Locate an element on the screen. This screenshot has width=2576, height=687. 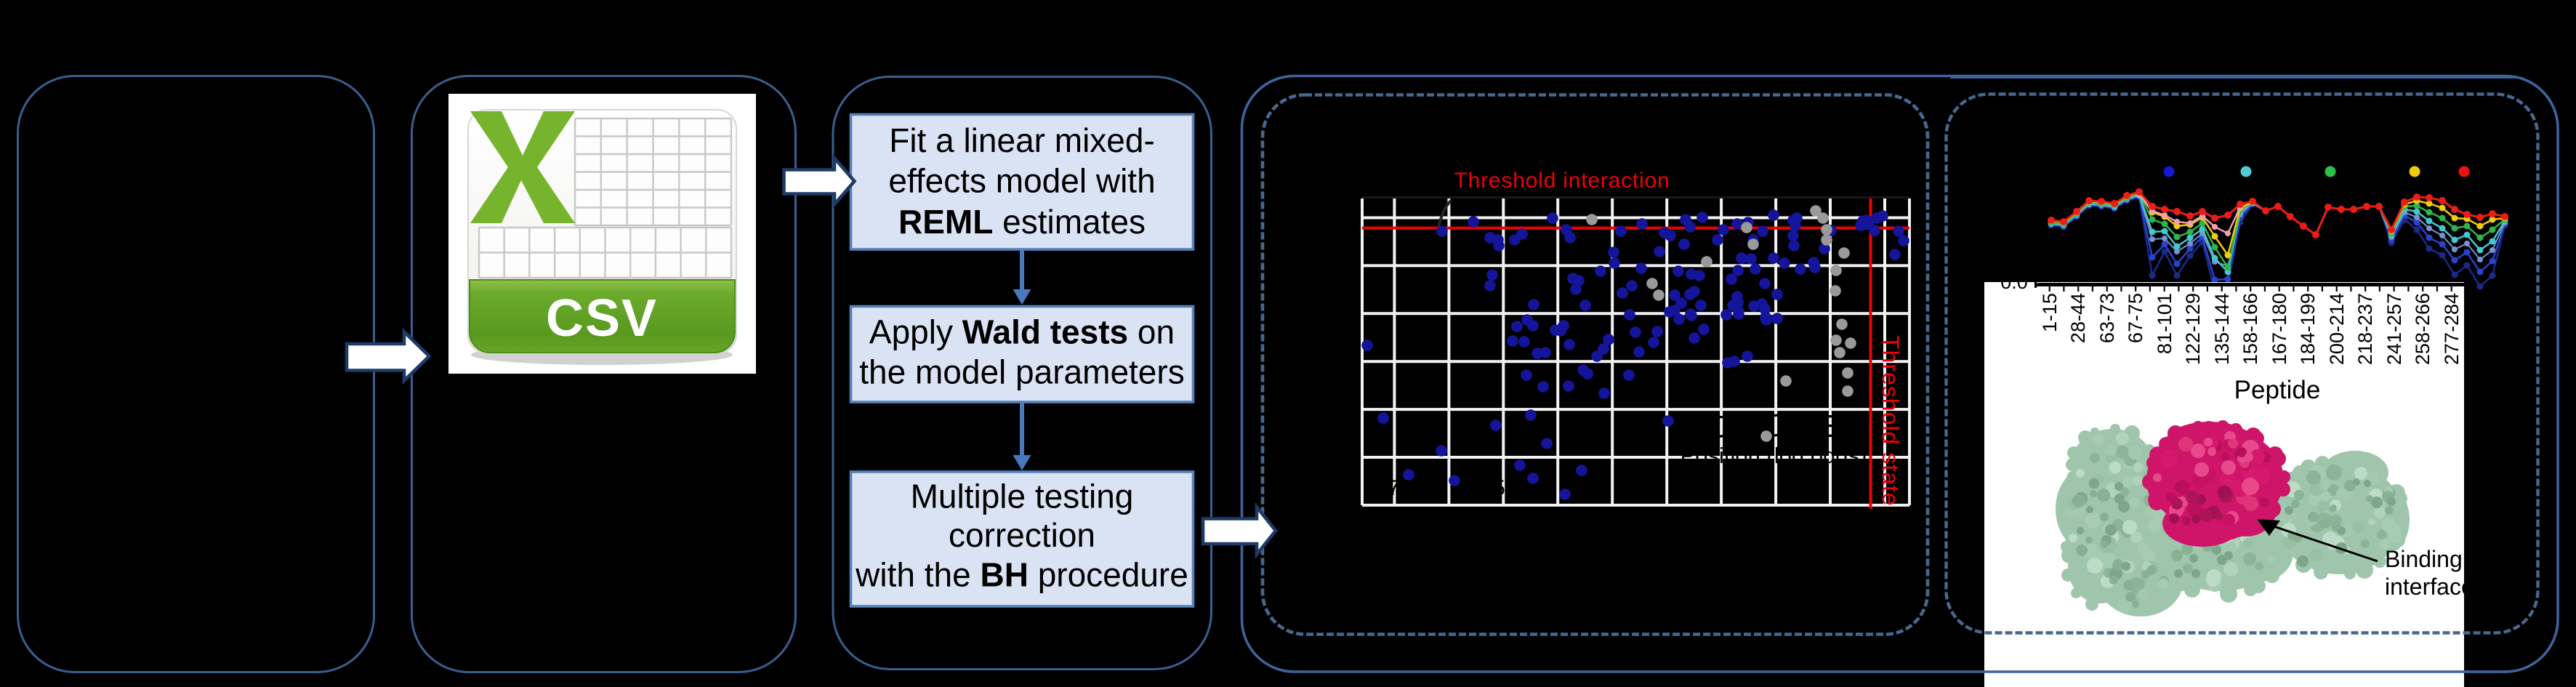
svg-text: effects model with is located at coordinates (1021, 181).